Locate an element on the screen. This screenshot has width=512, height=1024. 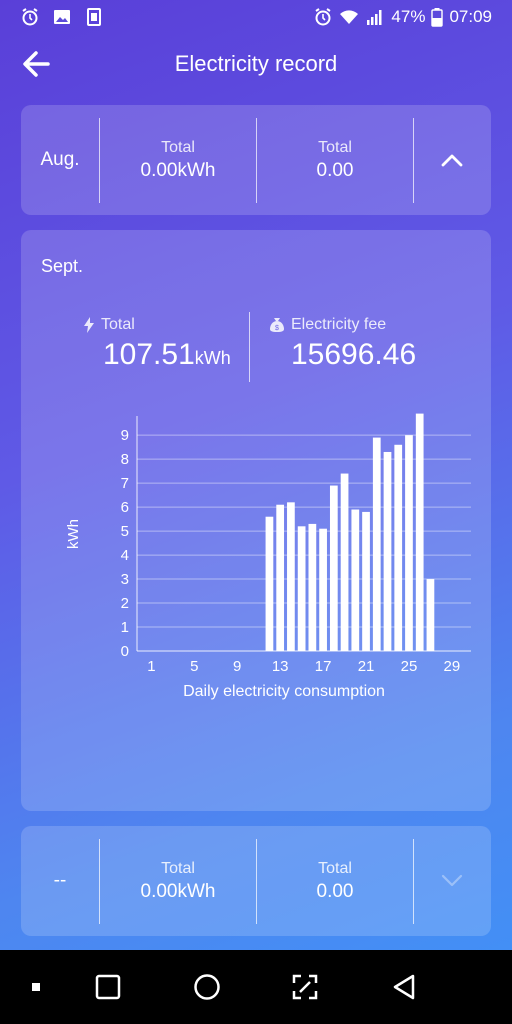
status-bar: 47% 07:09 is located at coordinates (256, 17).